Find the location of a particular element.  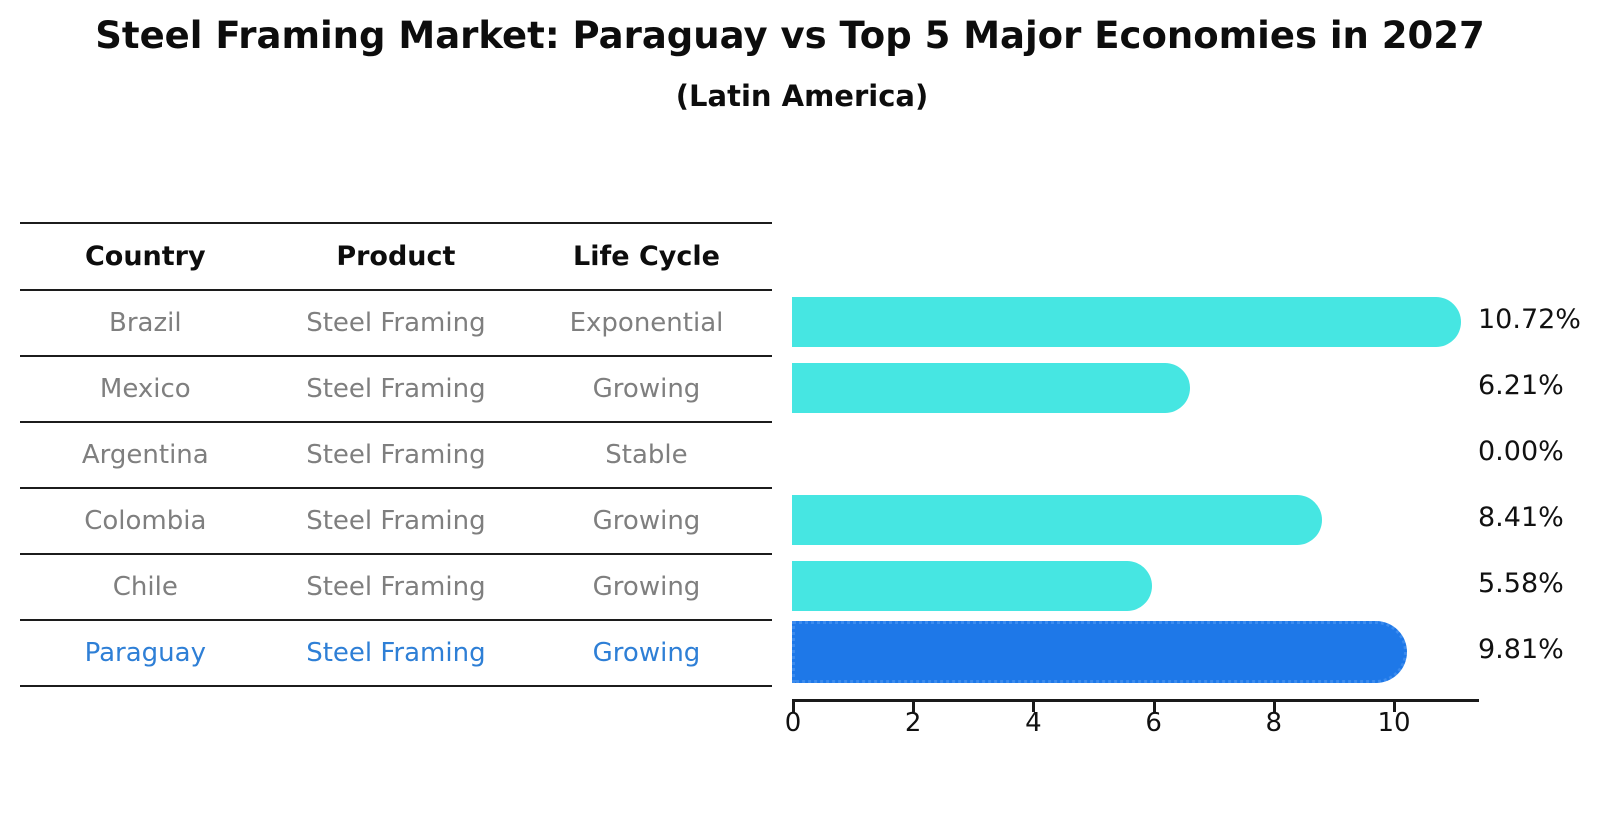

cell-country: Mexico is located at coordinates (145, 389).